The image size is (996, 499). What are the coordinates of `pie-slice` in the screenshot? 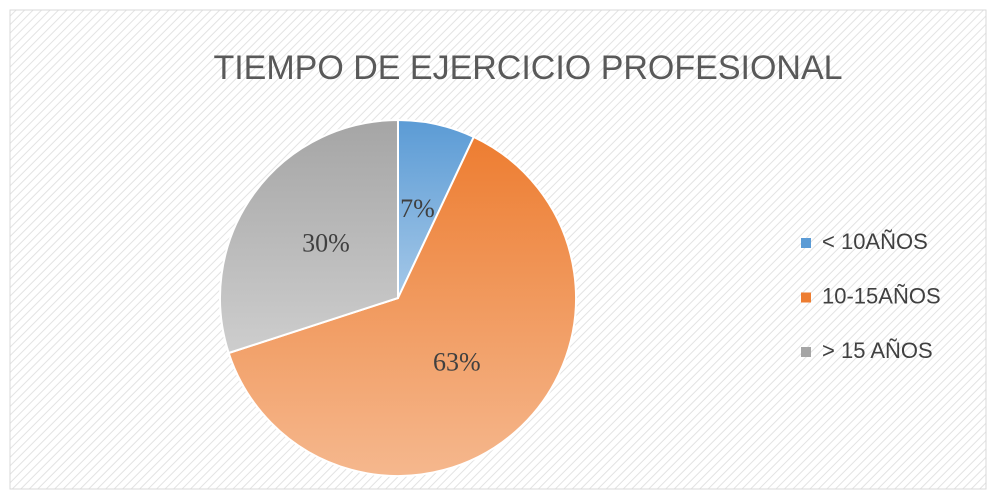 It's located at (309, 236).